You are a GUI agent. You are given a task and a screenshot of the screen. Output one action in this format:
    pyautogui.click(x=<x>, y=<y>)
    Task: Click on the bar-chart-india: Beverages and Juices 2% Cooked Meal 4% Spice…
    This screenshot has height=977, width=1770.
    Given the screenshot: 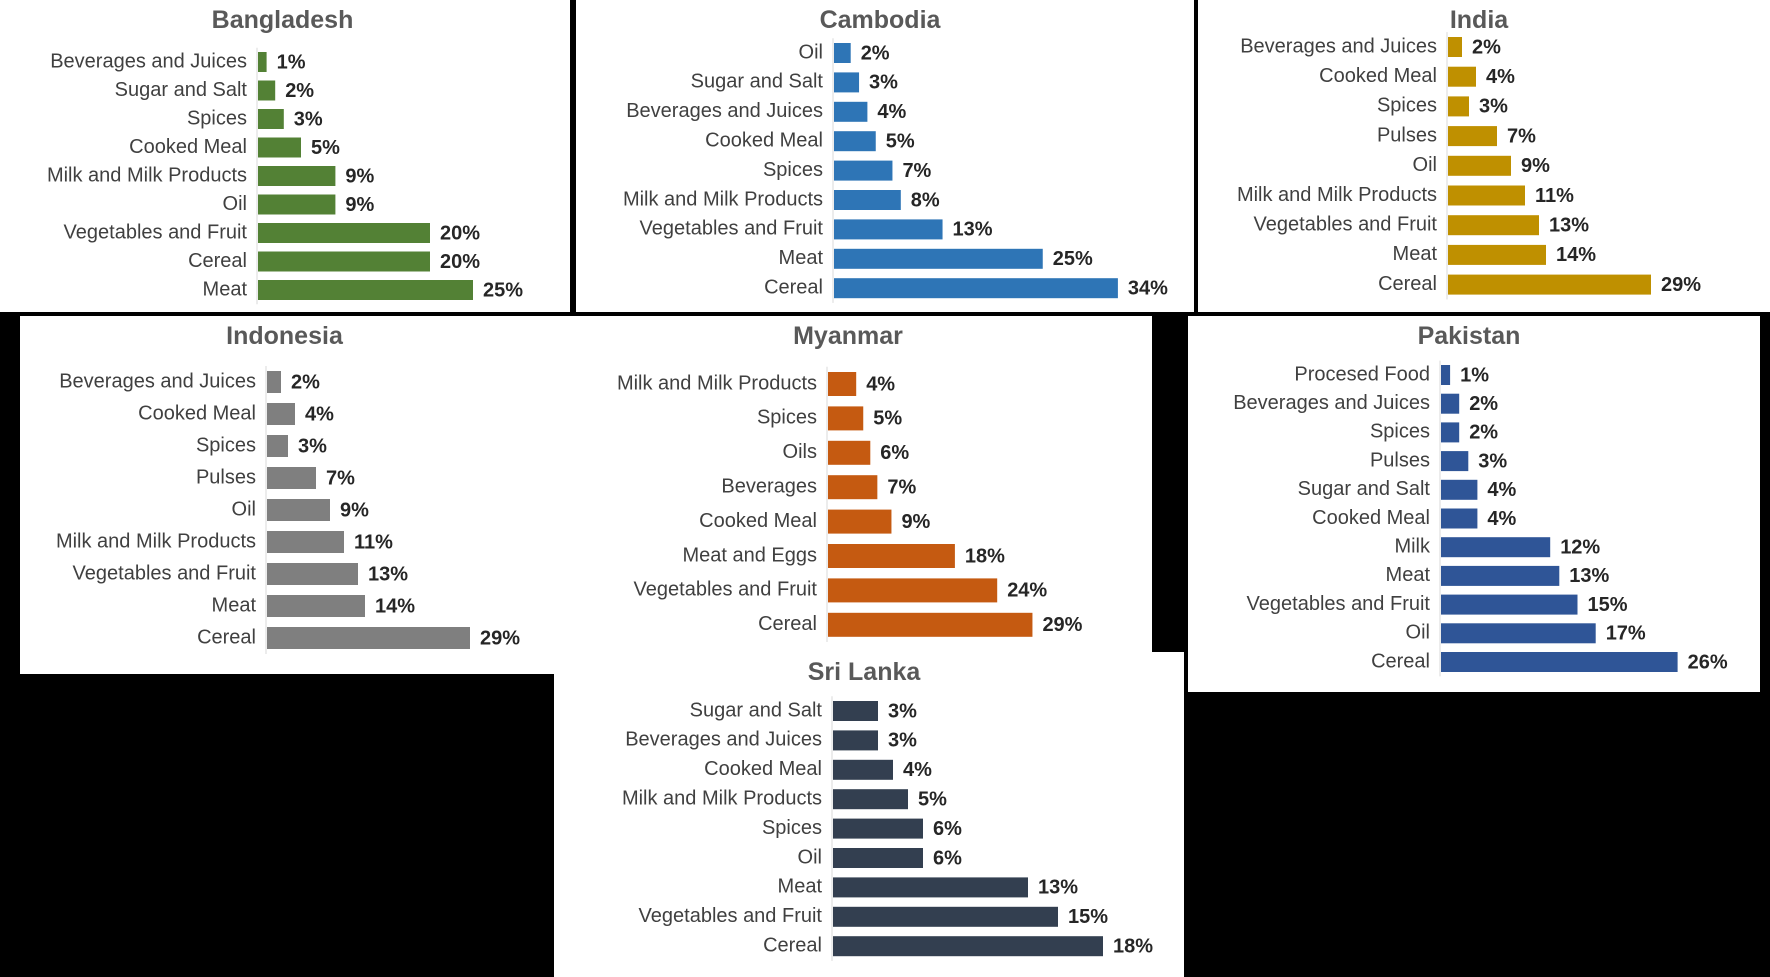 What is the action you would take?
    pyautogui.click(x=1469, y=166)
    